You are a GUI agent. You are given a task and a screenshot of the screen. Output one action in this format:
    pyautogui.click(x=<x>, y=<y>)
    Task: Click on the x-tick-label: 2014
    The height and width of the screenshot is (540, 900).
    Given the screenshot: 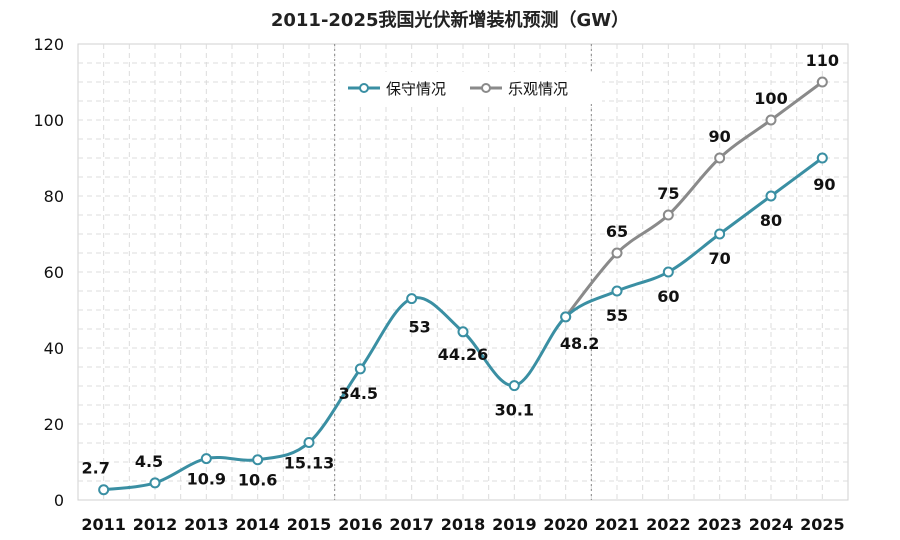 What is the action you would take?
    pyautogui.click(x=257, y=524)
    